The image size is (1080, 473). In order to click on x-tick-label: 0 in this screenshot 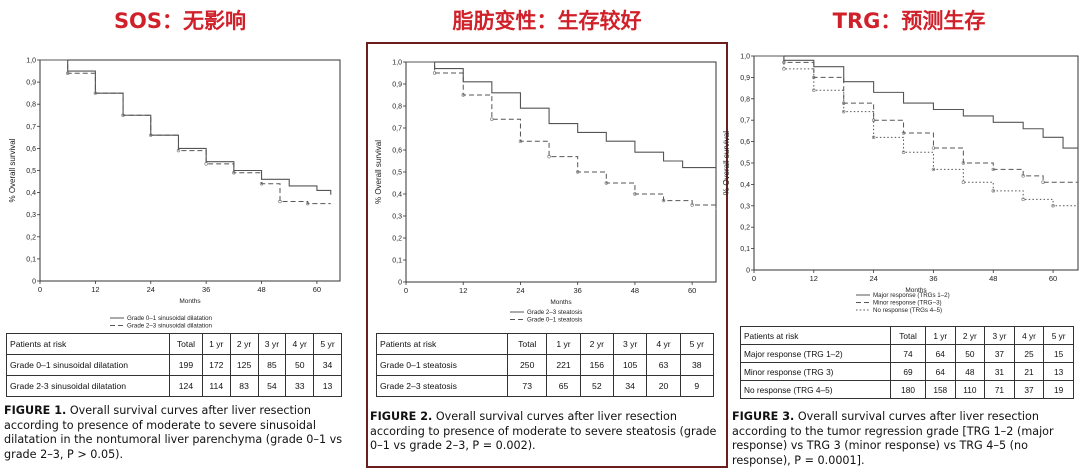, I will do `click(40, 289)`.